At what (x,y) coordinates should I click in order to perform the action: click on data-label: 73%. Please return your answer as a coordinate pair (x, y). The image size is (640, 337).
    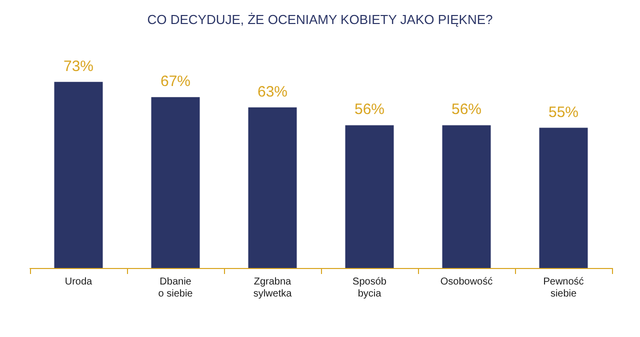
    Looking at the image, I should click on (78, 66).